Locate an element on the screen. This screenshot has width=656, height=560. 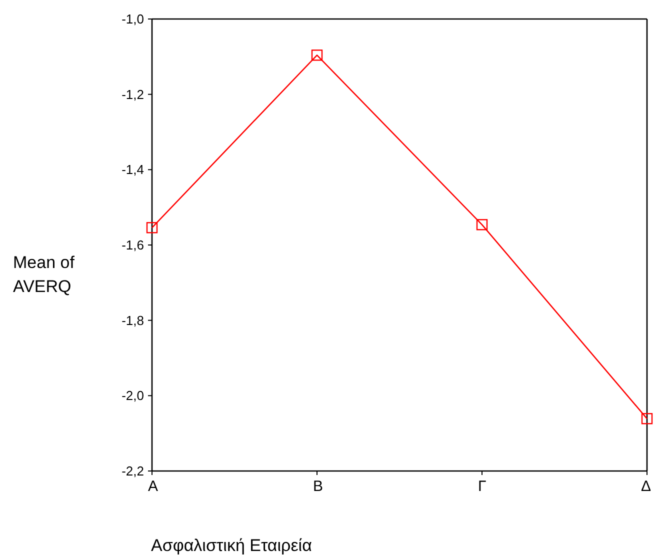
x-tick-label: Δ is located at coordinates (645, 486).